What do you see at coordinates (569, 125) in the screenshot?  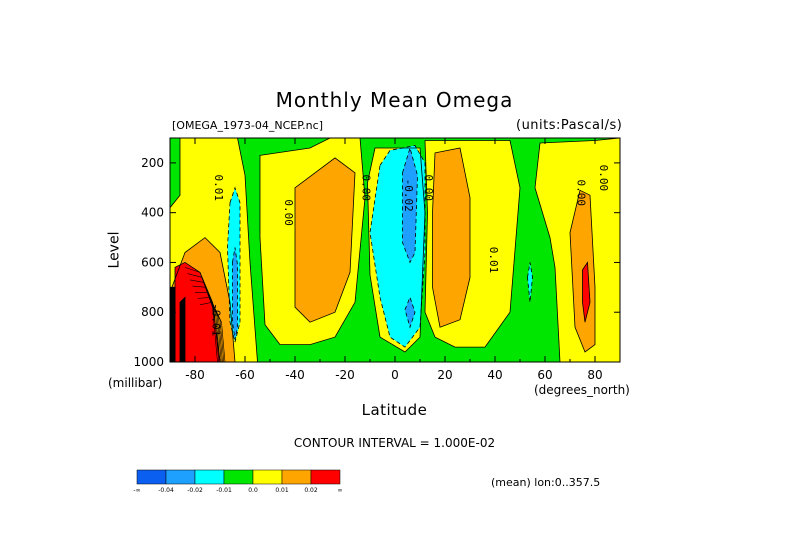 I see `units-label: (units:Pascal/s)` at bounding box center [569, 125].